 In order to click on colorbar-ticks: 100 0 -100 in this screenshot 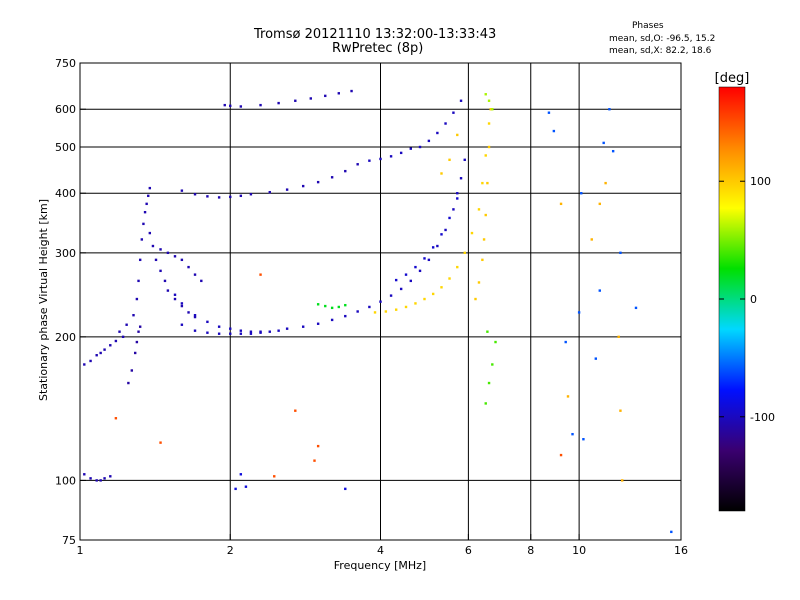, I will do `click(747, 299)`.